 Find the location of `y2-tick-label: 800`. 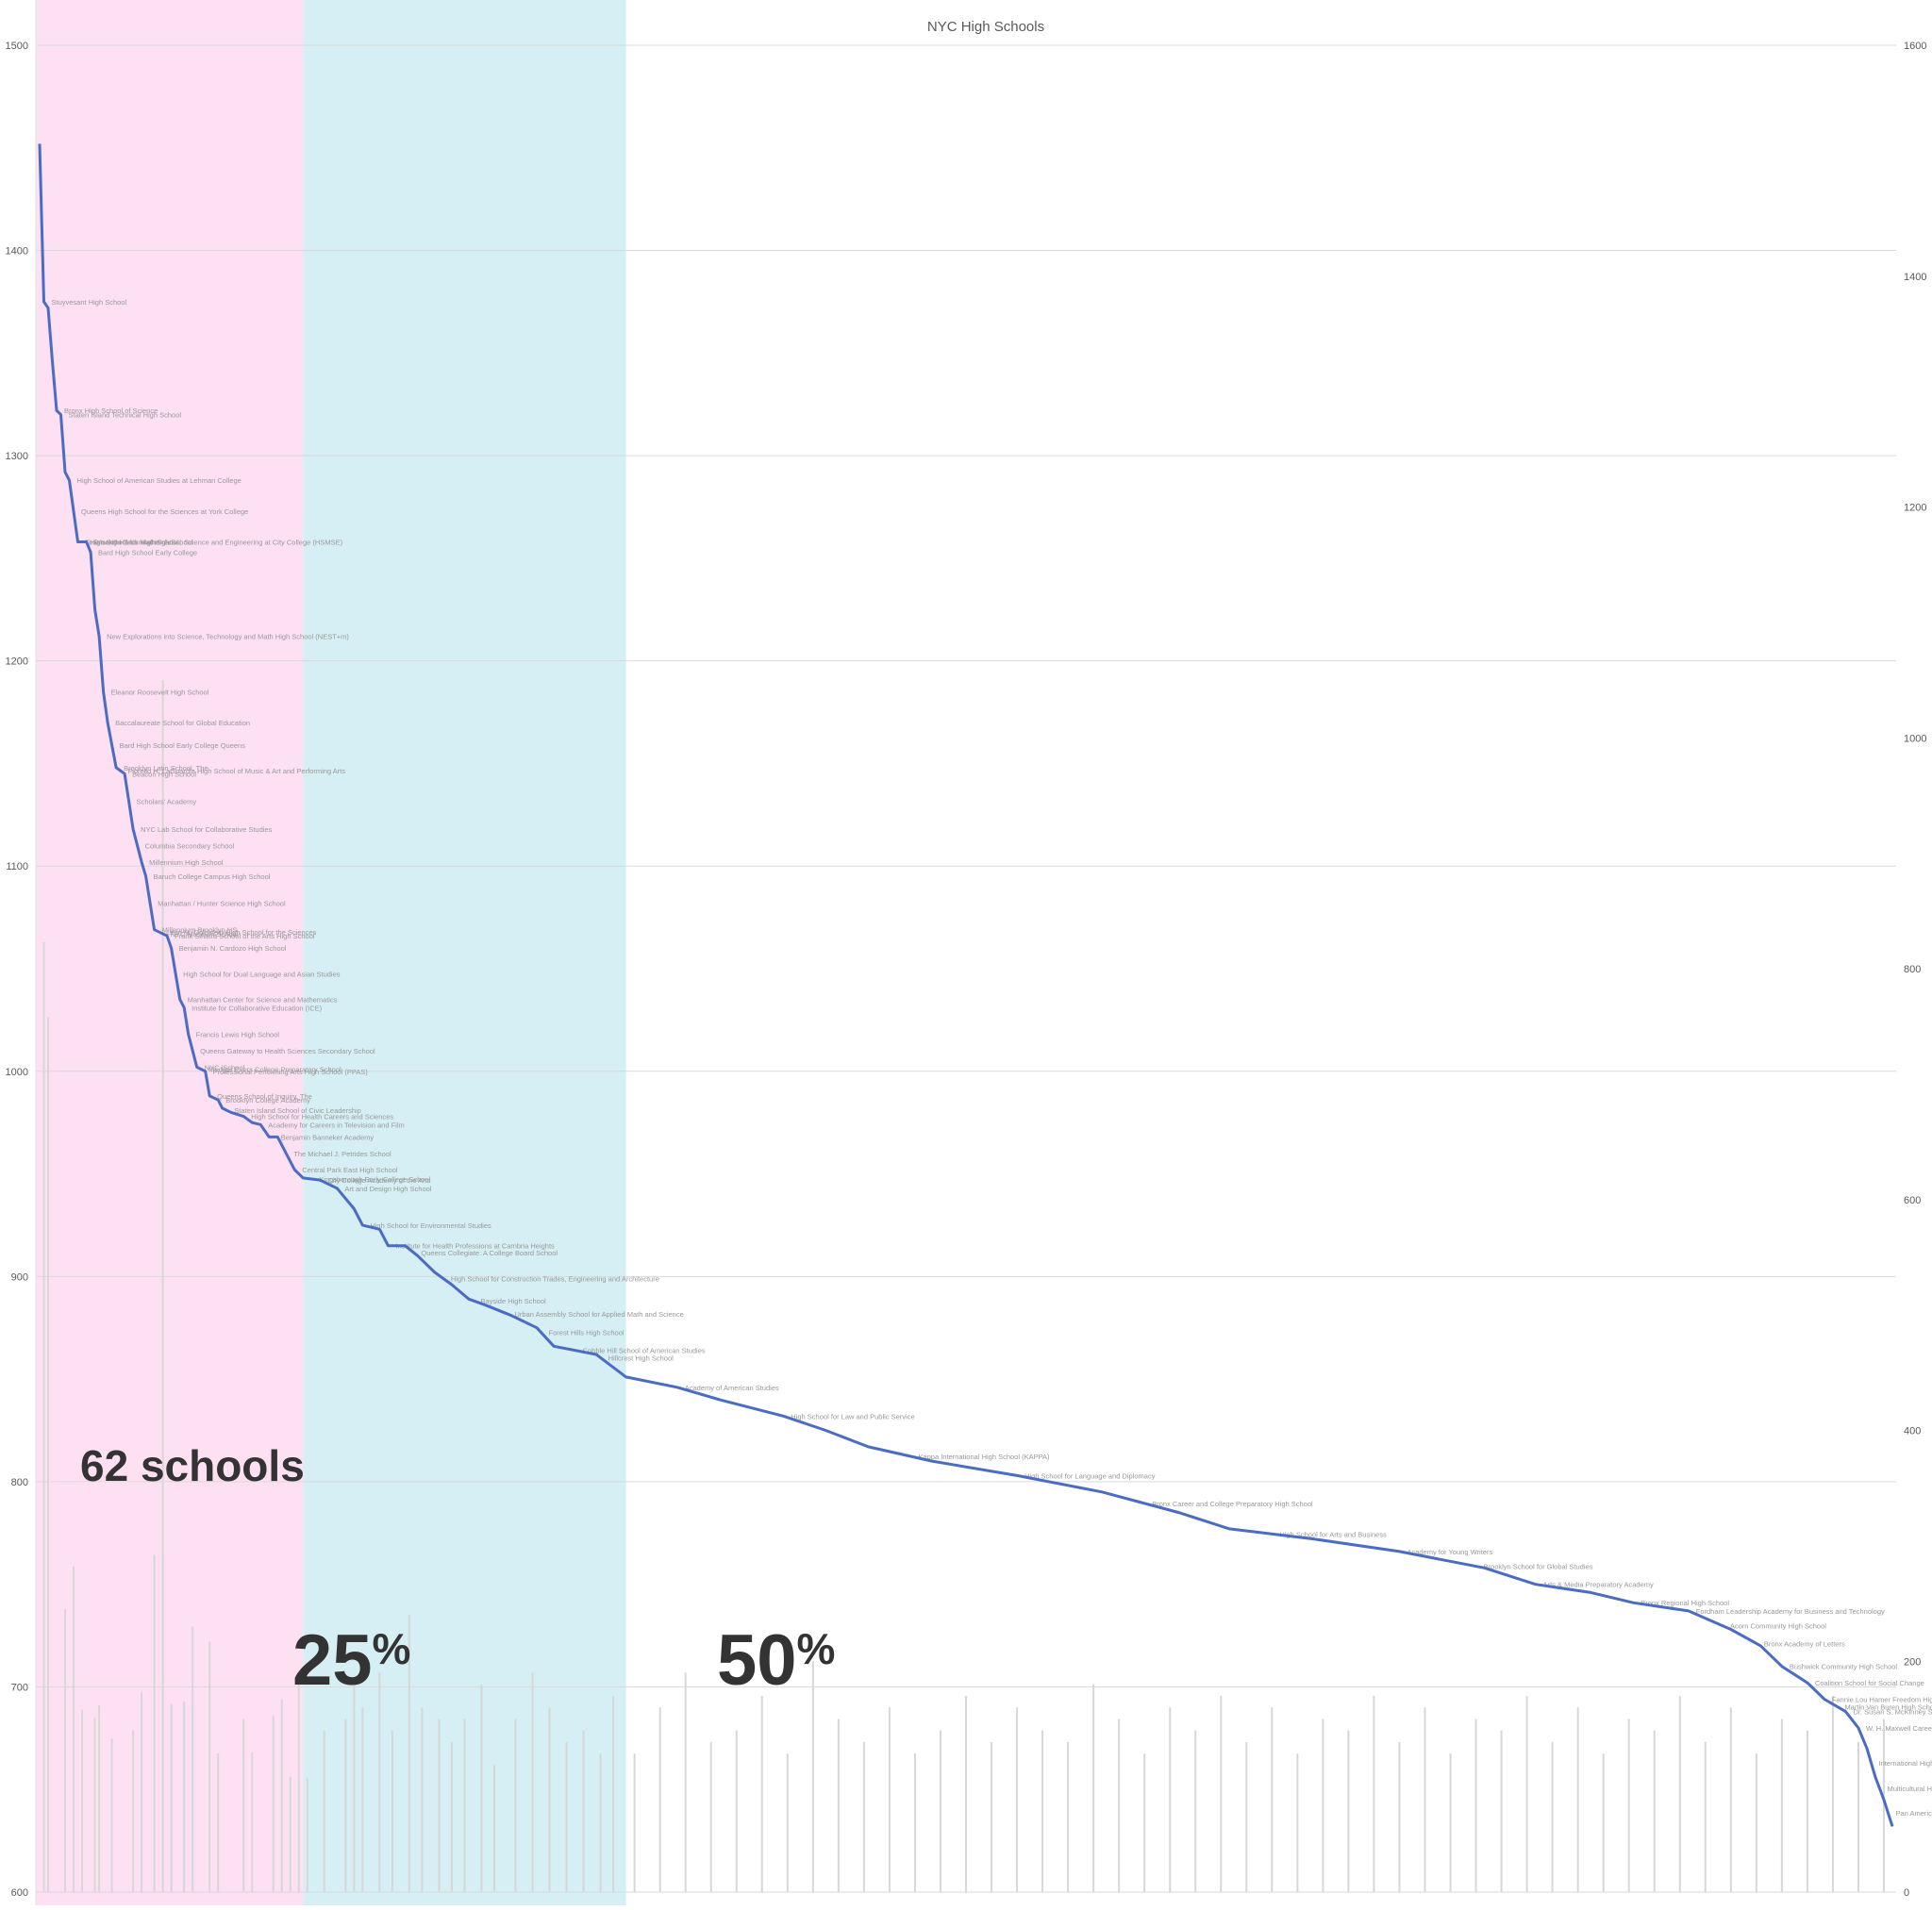

y2-tick-label: 800 is located at coordinates (1912, 969).